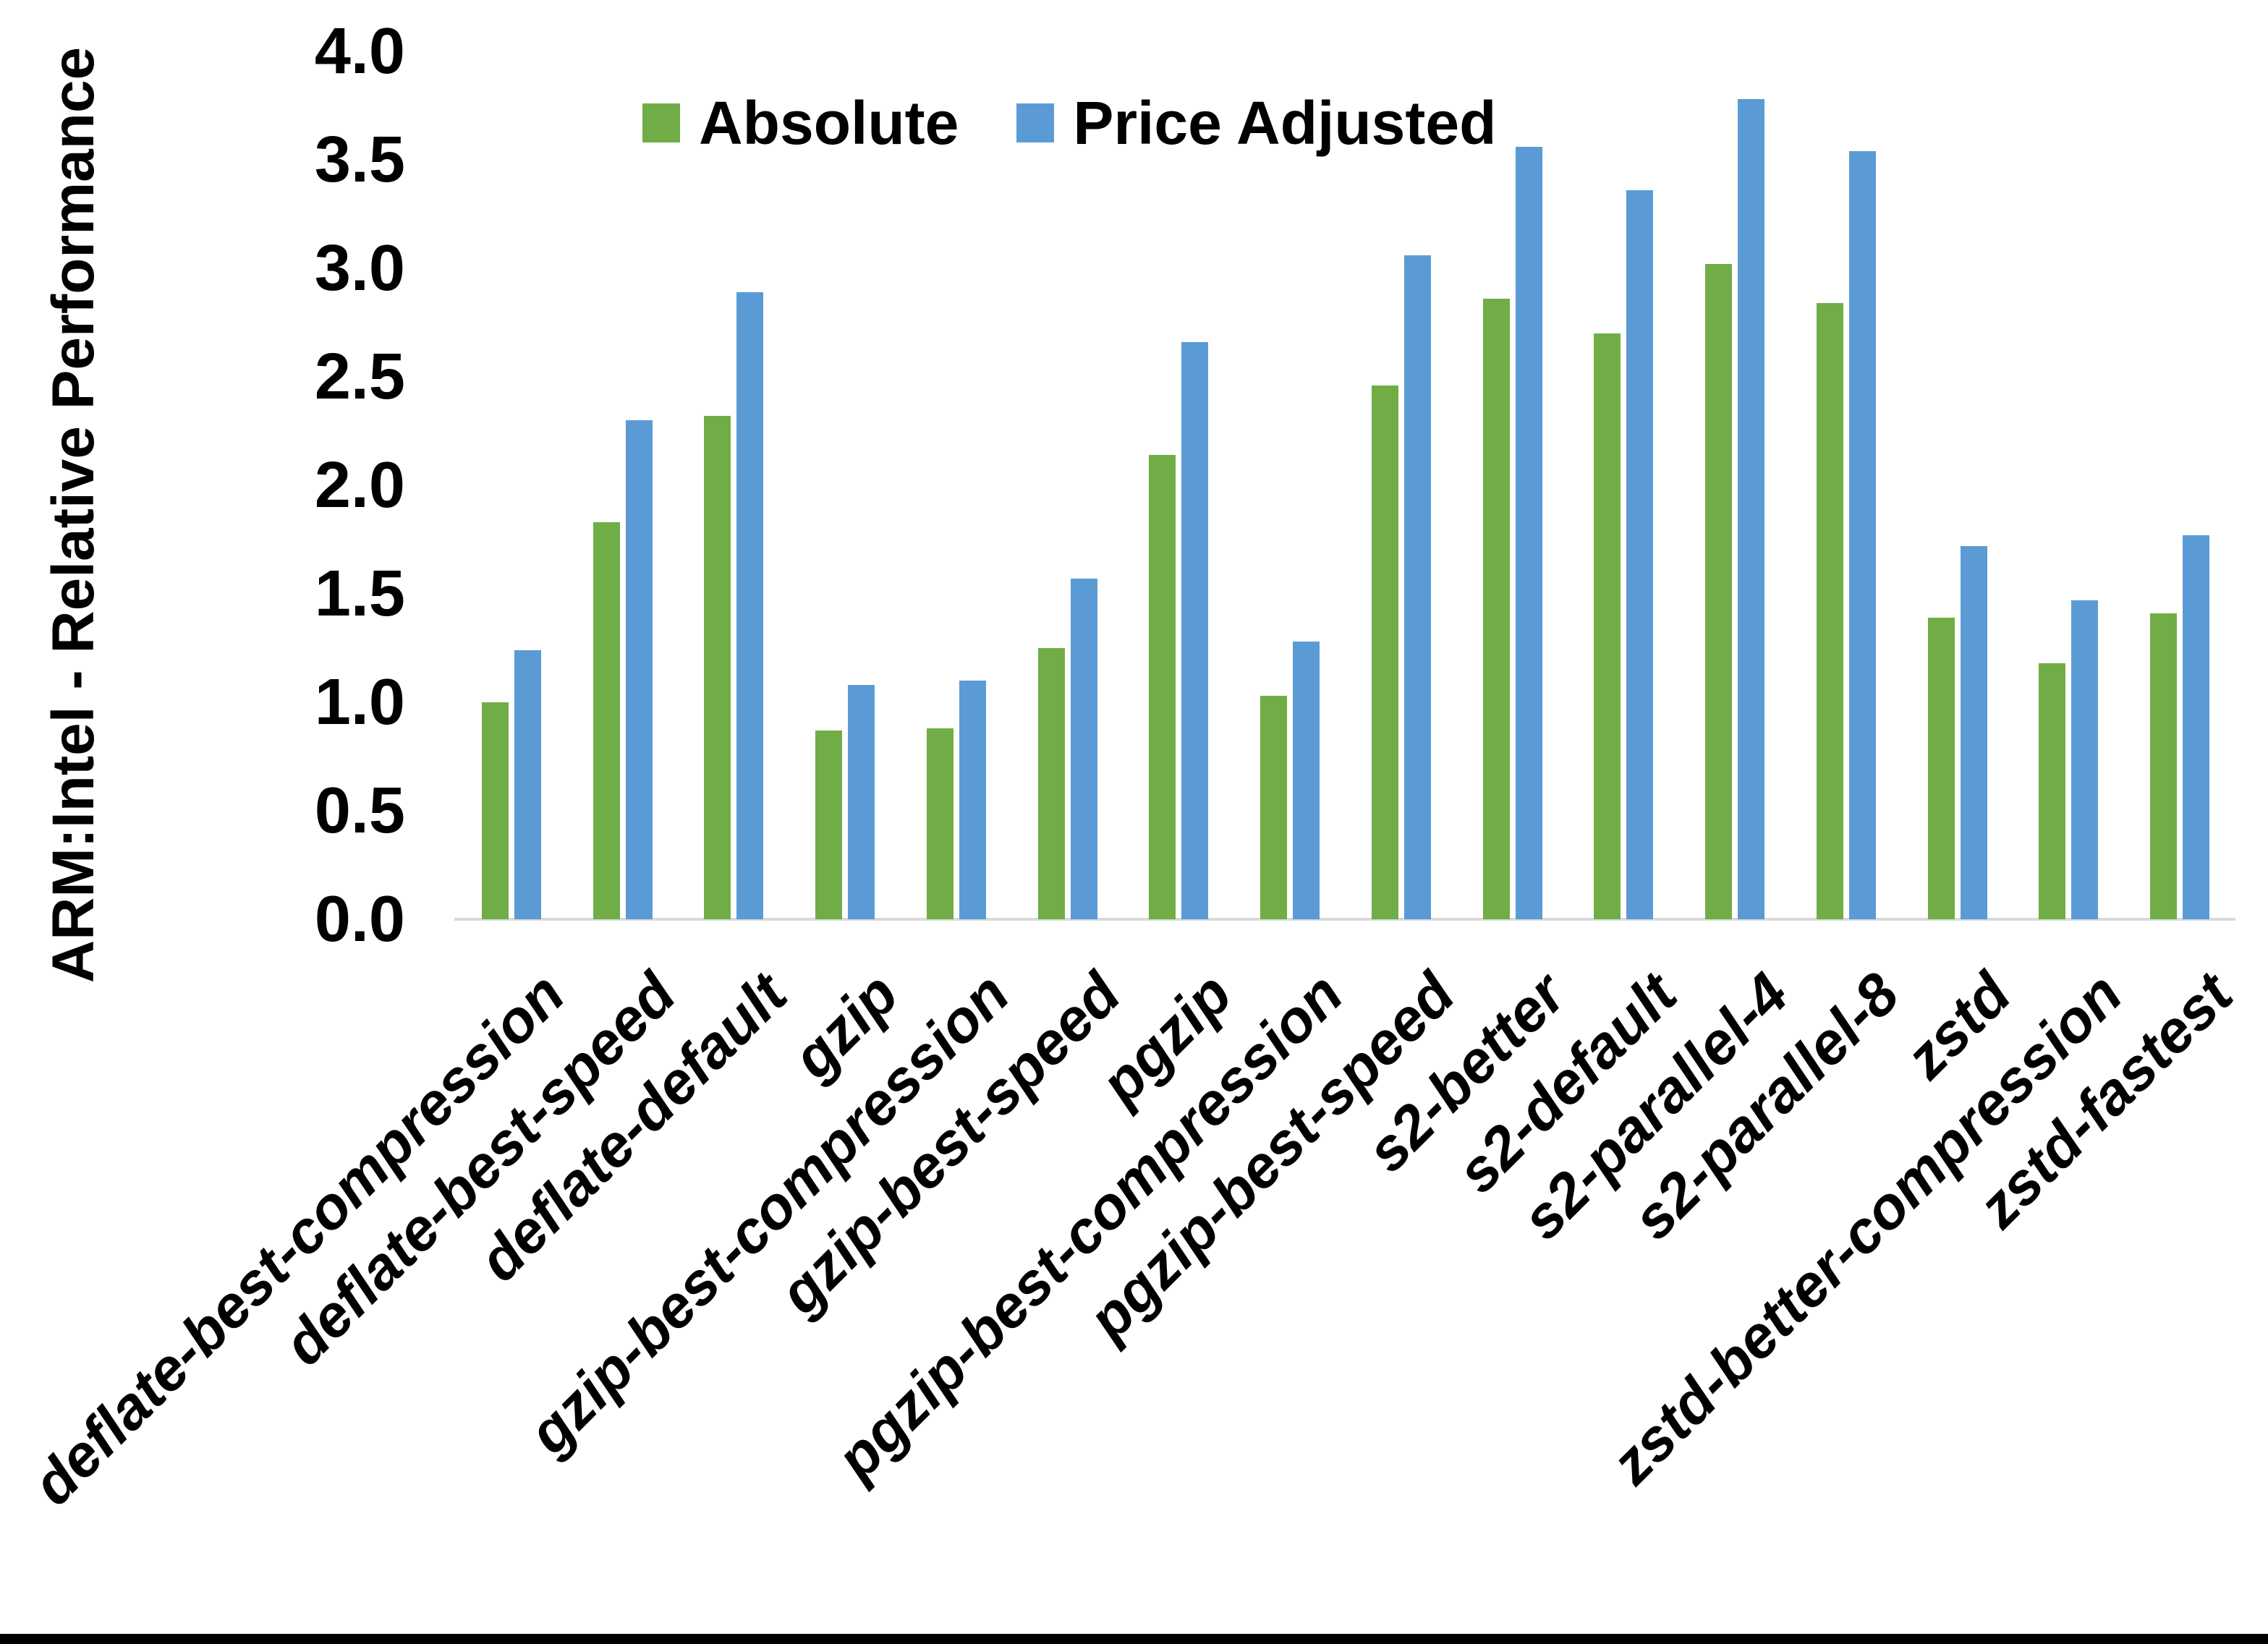  I want to click on bar-absolute-zstd, so click(1941, 768).